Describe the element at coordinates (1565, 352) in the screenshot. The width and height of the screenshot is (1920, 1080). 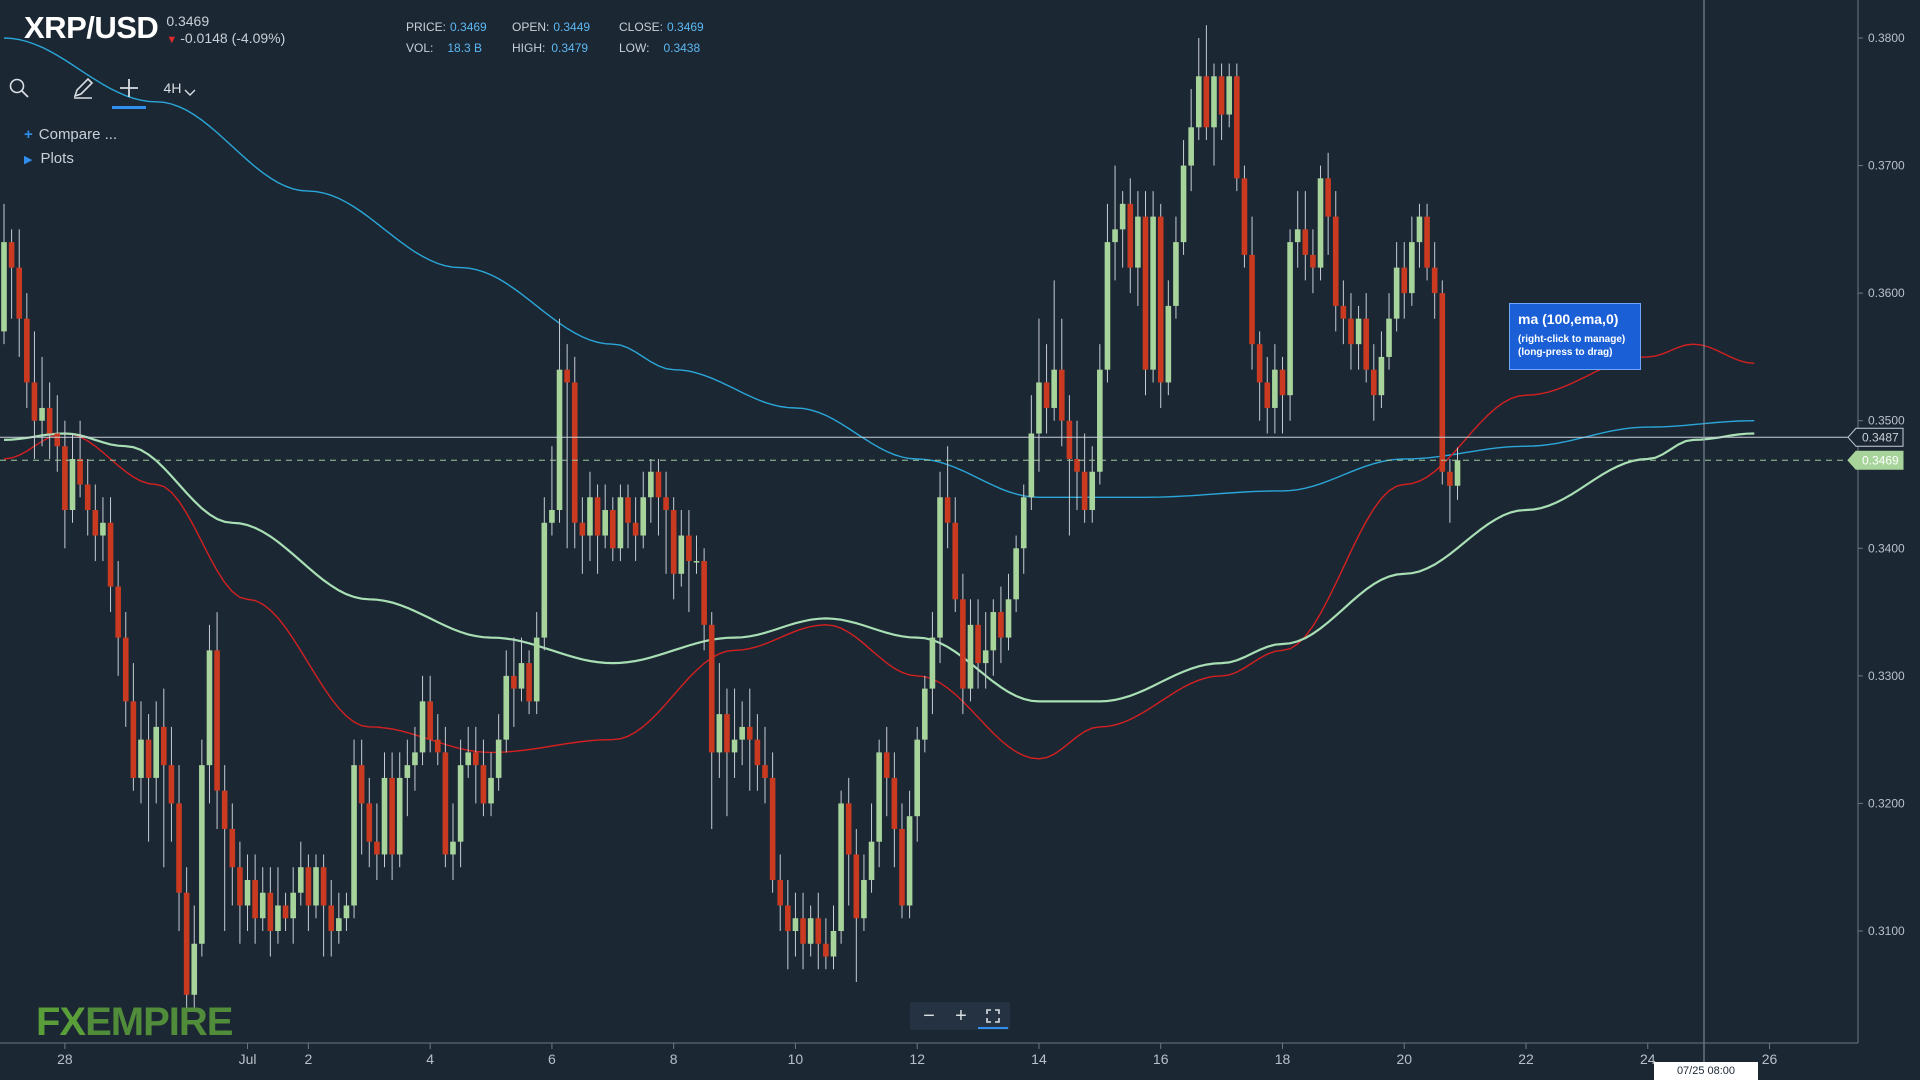
I see `tooltip-line2: (long-press to drag)` at that location.